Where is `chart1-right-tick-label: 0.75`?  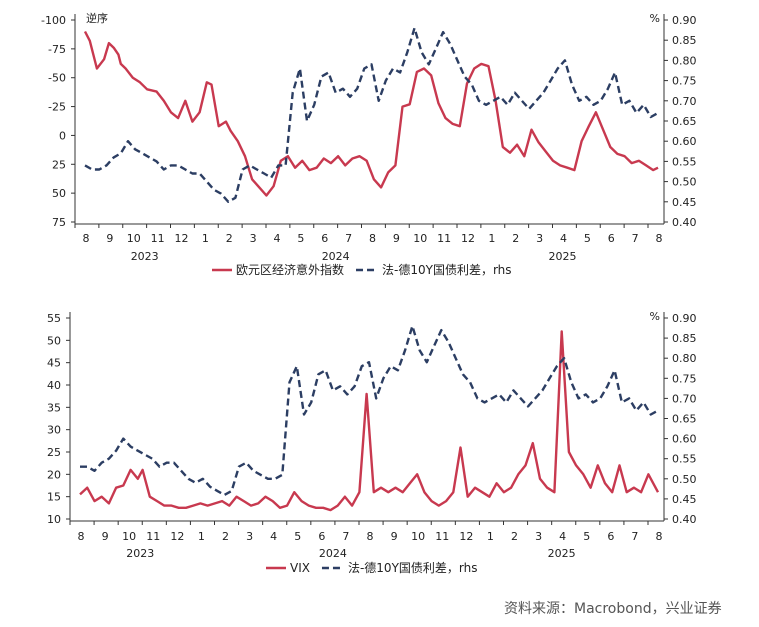 chart1-right-tick-label: 0.75 is located at coordinates (684, 81).